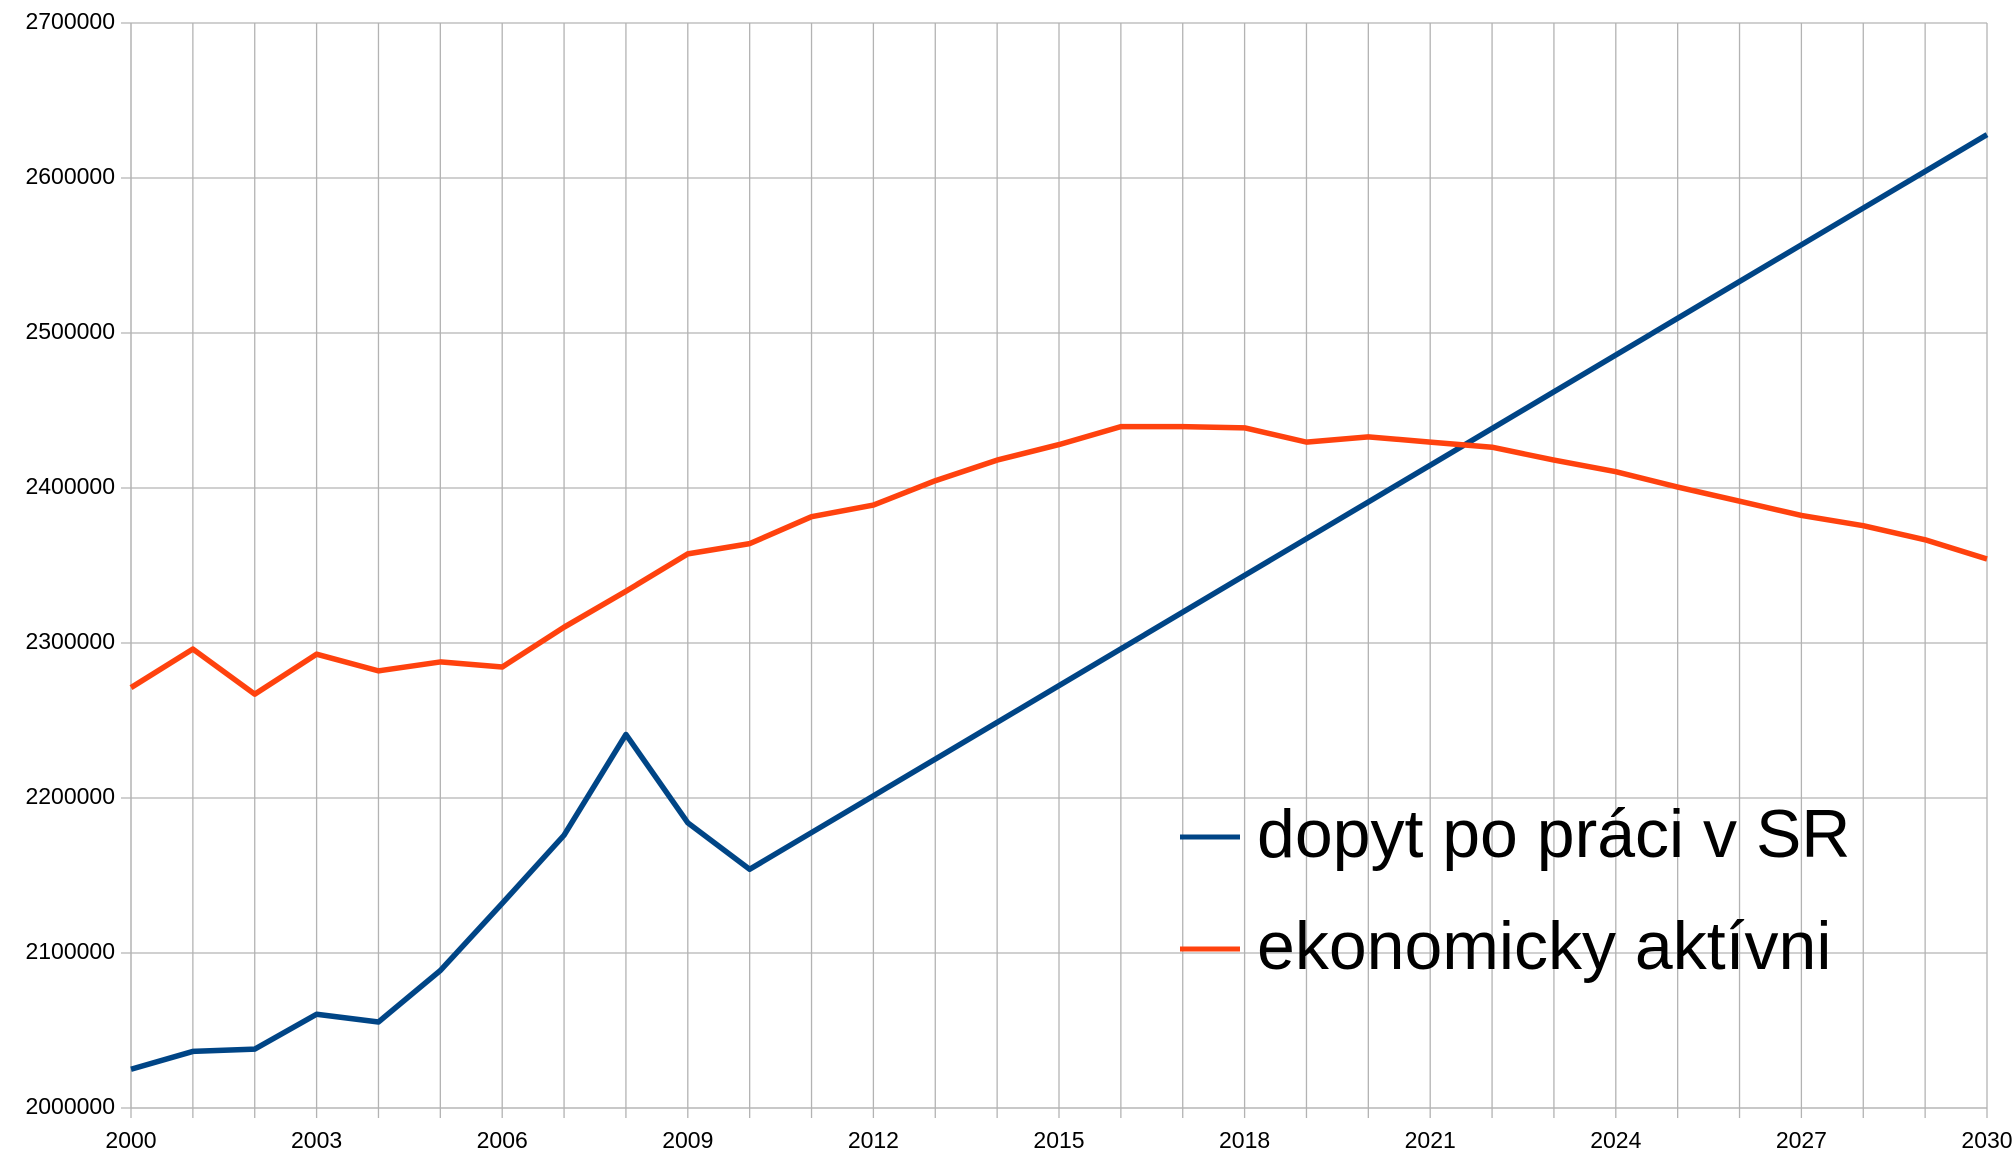 This screenshot has height=1155, width=2015. I want to click on y-tick-label: 2600000, so click(70, 176).